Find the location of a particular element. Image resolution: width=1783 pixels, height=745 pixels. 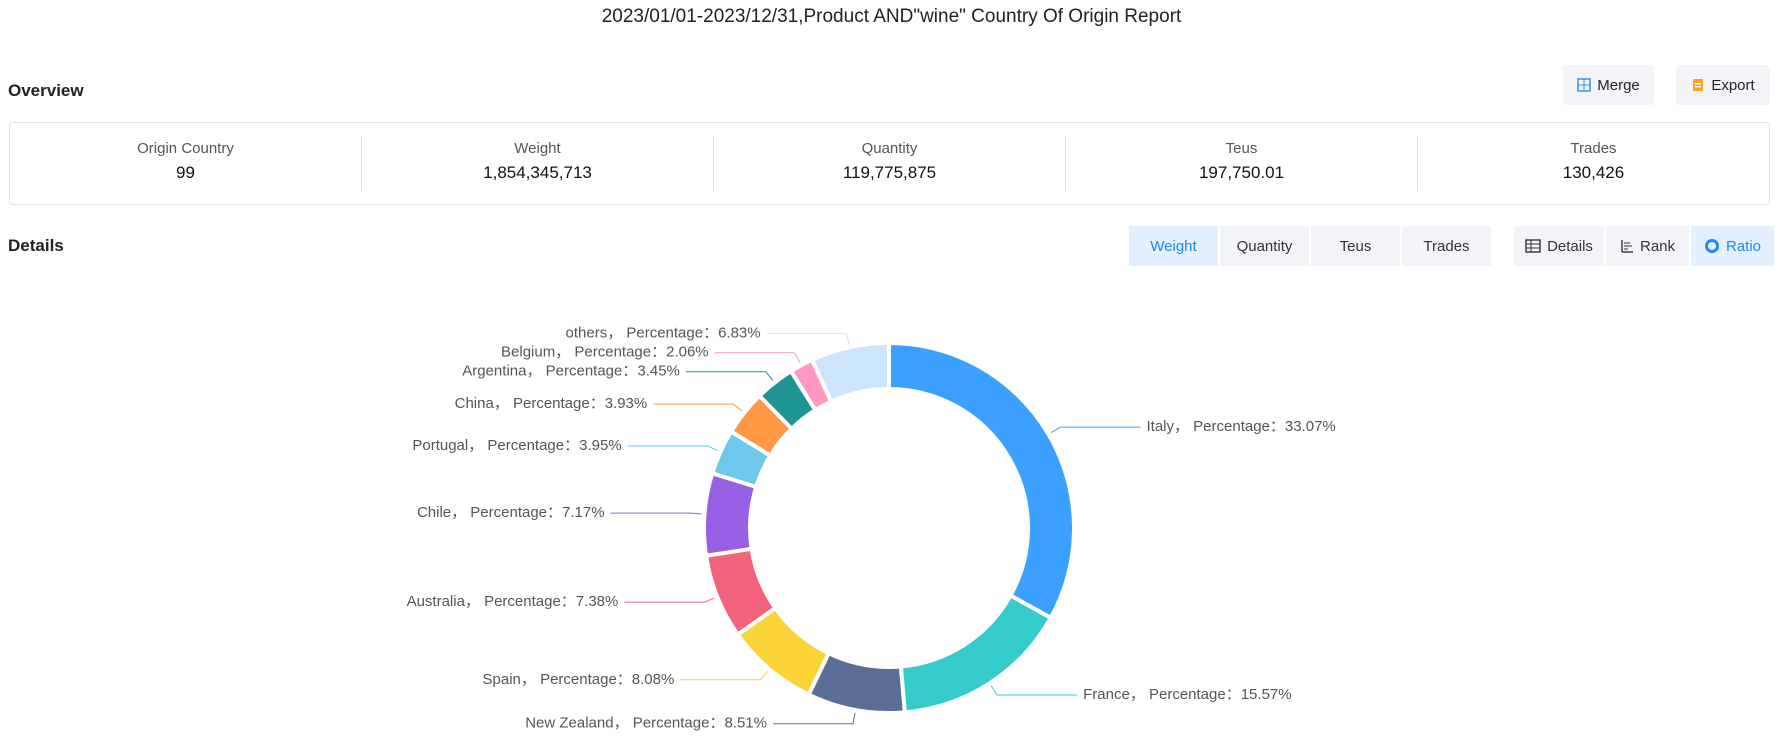

view-tab: Ratio is located at coordinates (1732, 246).